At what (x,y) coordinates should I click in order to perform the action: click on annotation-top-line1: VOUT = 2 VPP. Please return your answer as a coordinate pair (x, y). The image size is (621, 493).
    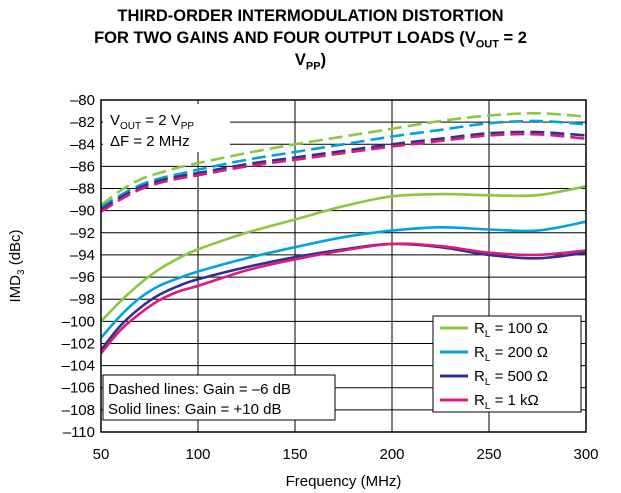
    Looking at the image, I should click on (152, 122).